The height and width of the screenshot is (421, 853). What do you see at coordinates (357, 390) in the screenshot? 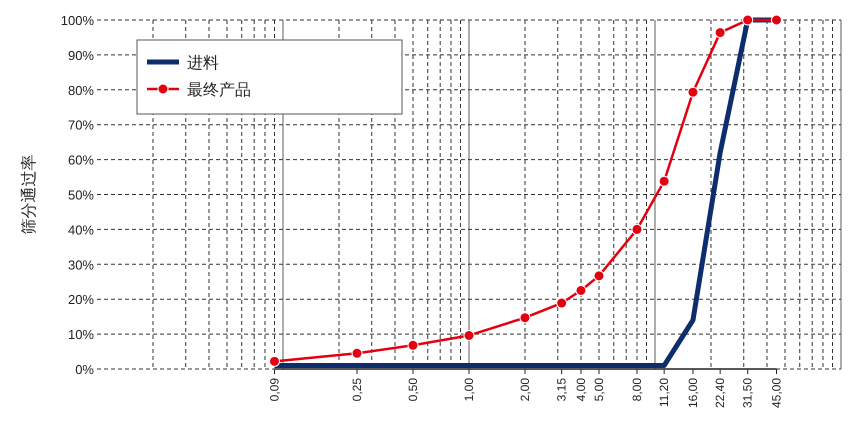
I see `x-tick-label: 0,25` at bounding box center [357, 390].